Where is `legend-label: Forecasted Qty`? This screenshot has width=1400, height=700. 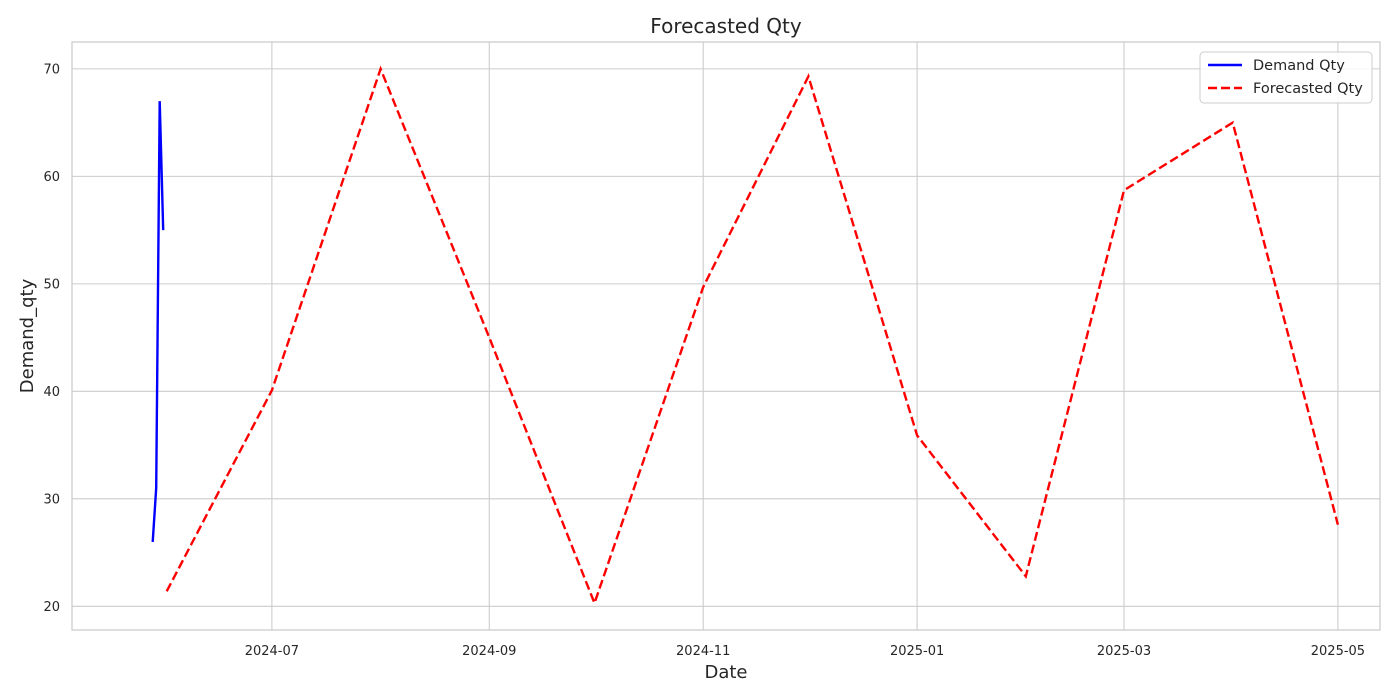
legend-label: Forecasted Qty is located at coordinates (1308, 89).